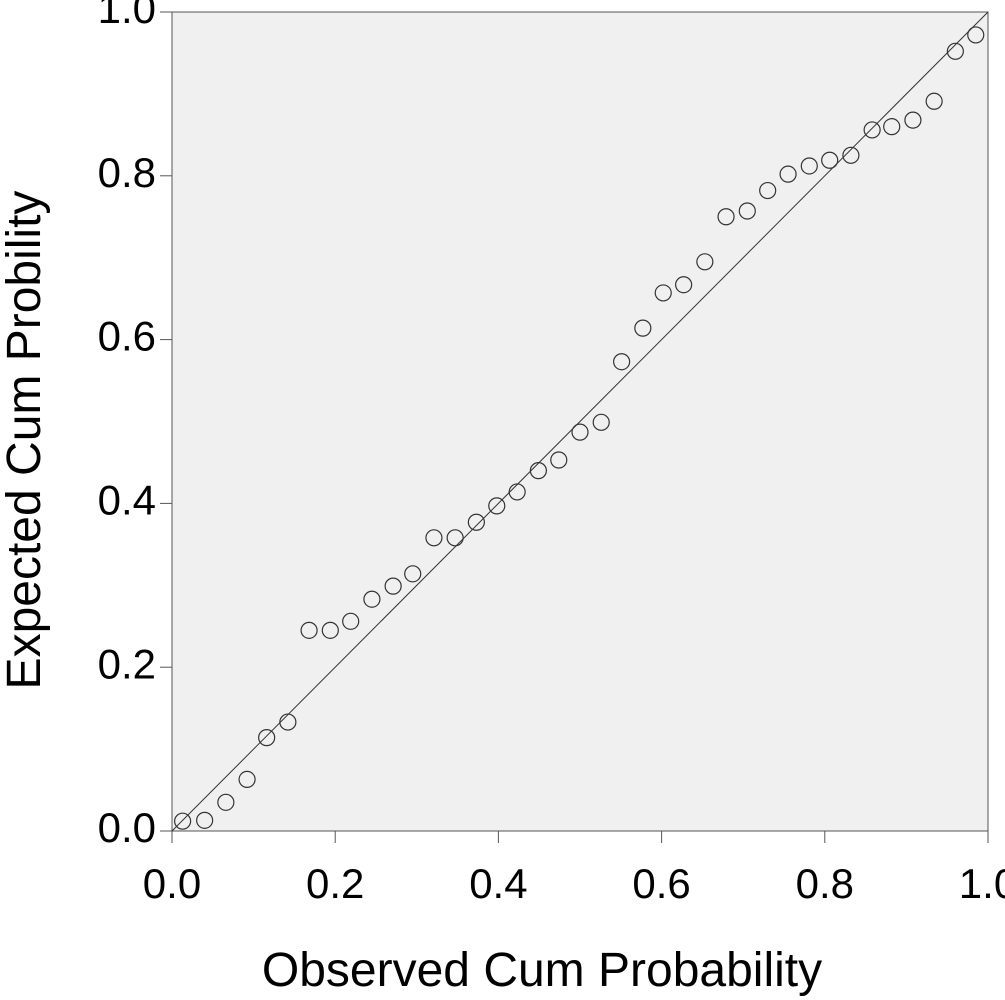  I want to click on x-axis-title: Observed Cum Probability, so click(542, 970).